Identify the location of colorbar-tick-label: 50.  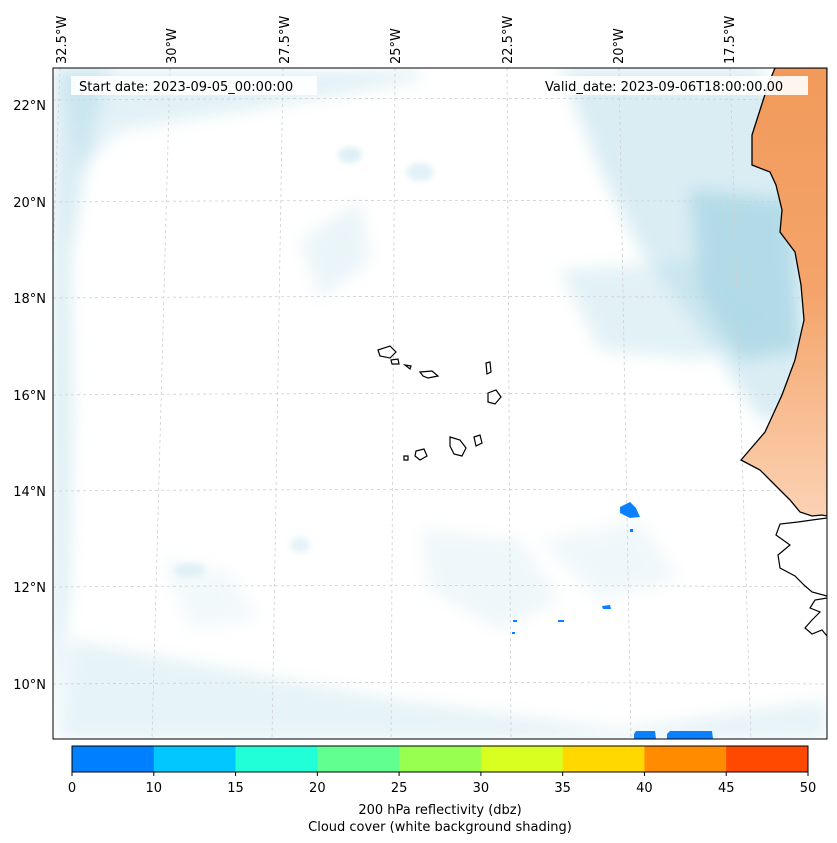
(808, 788).